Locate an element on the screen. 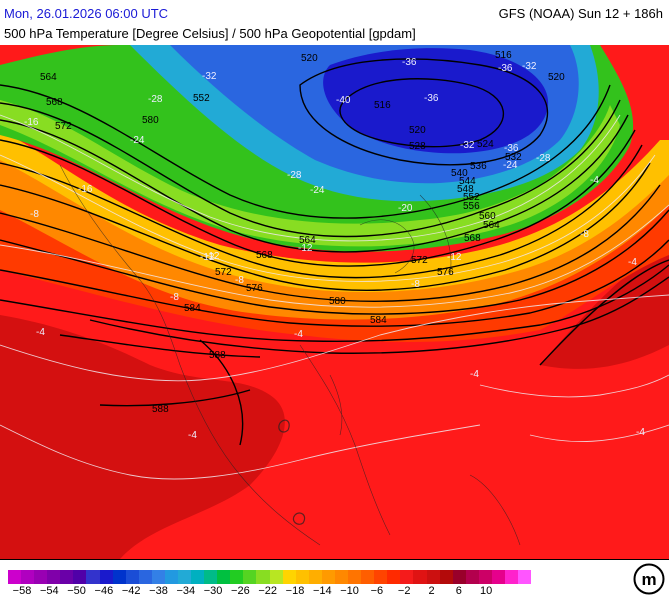 Image resolution: width=669 pixels, height=600 pixels. scale-tick-label: 6 is located at coordinates (458, 591).